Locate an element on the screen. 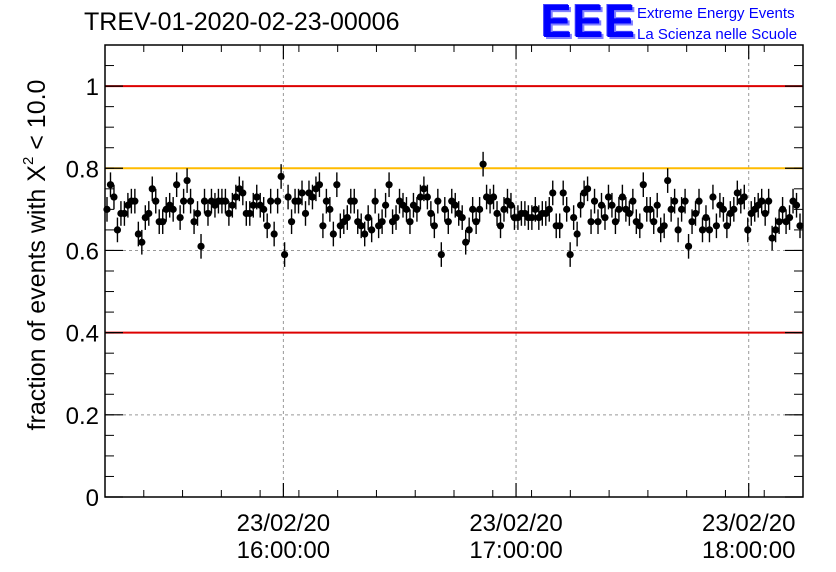  logo-letters: EEE is located at coordinates (589, 23).